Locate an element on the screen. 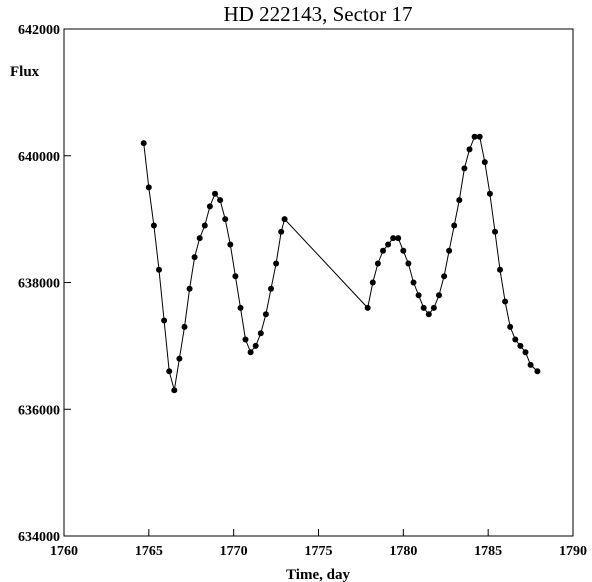  x-tick-label: 1765 is located at coordinates (149, 551).